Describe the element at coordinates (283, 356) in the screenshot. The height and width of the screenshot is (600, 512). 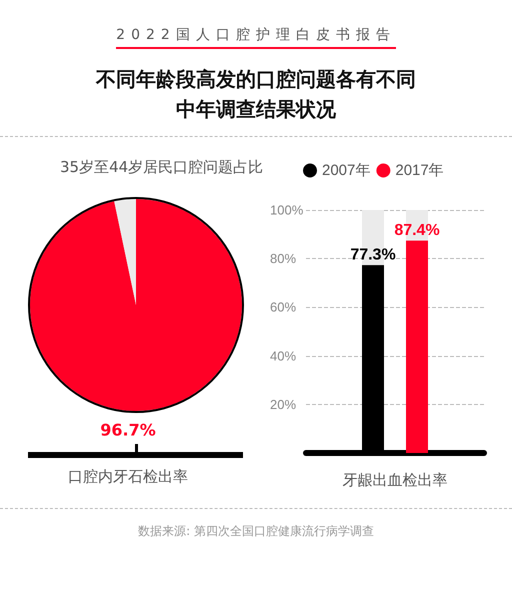
I see `y-tick-label: 40%` at that location.